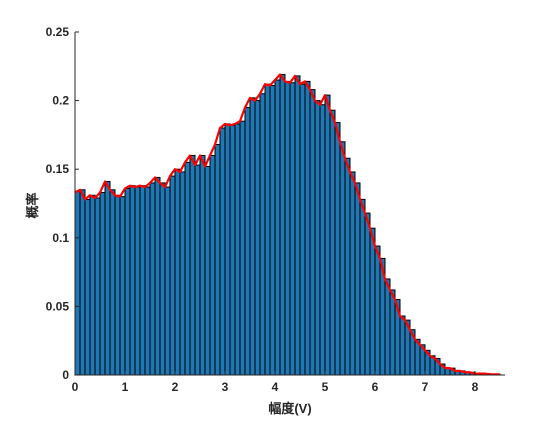  Describe the element at coordinates (275, 387) in the screenshot. I see `x-tick-label: 4` at that location.